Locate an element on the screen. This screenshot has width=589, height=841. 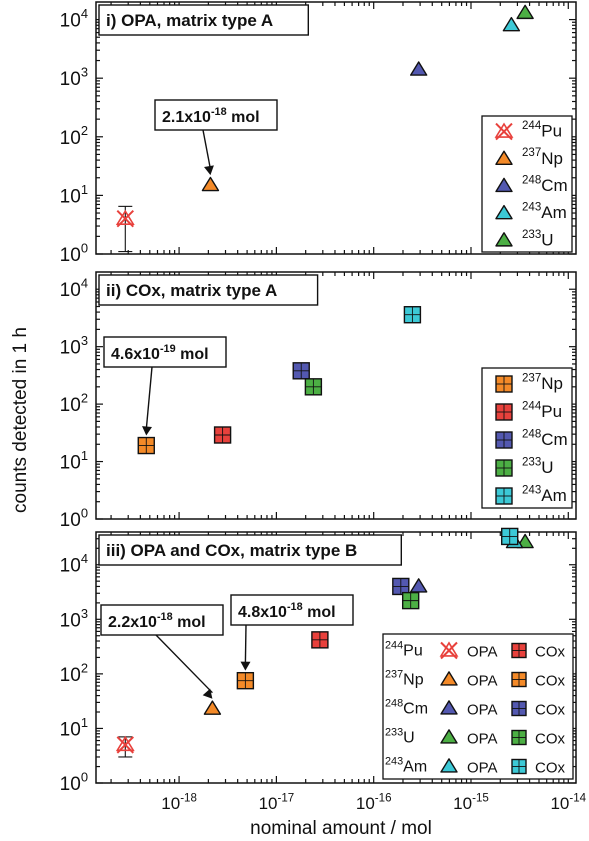
data-point-233u is located at coordinates (525, 12).